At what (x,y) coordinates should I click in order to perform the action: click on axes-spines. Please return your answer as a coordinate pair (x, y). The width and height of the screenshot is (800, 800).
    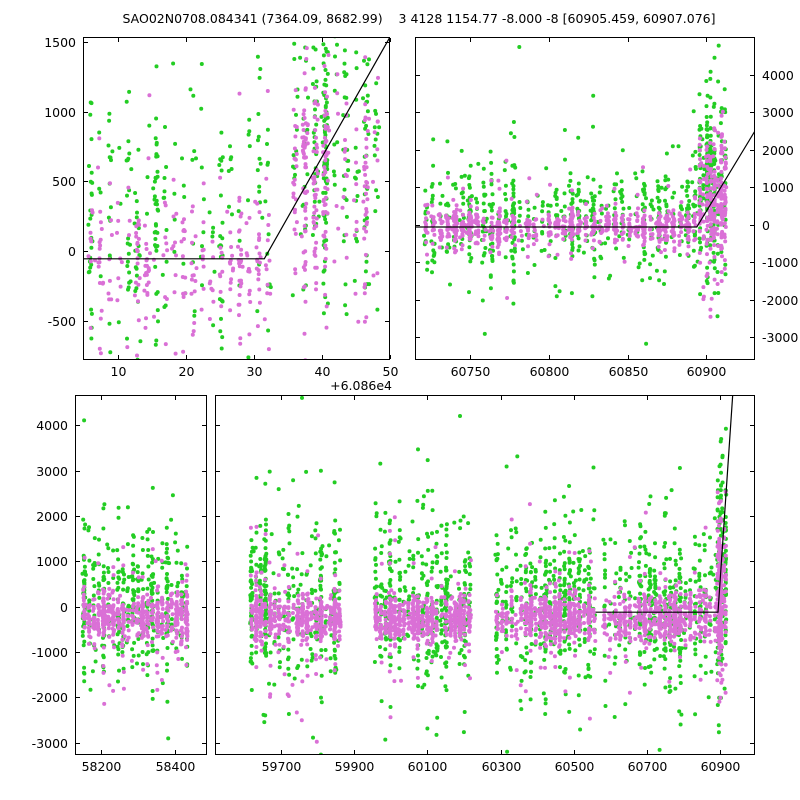
    Looking at the image, I should click on (141, 575).